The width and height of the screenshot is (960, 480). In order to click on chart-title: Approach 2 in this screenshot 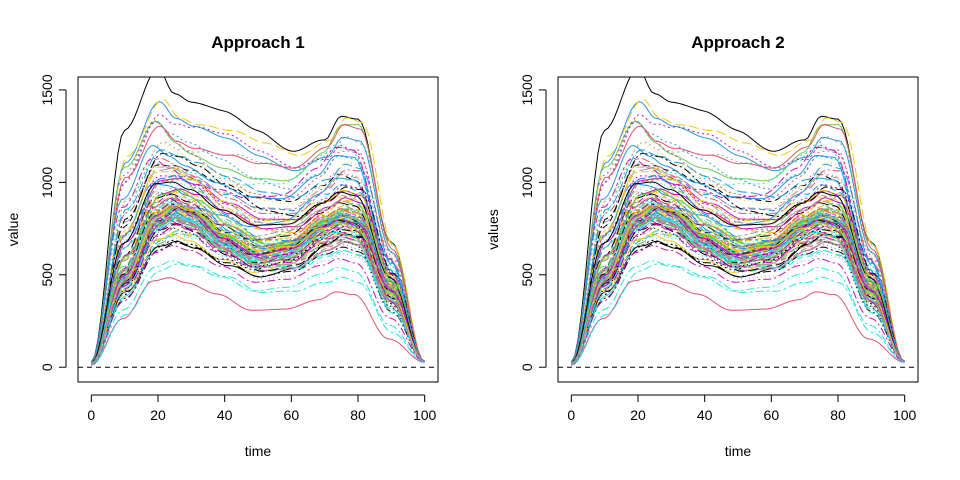, I will do `click(738, 42)`.